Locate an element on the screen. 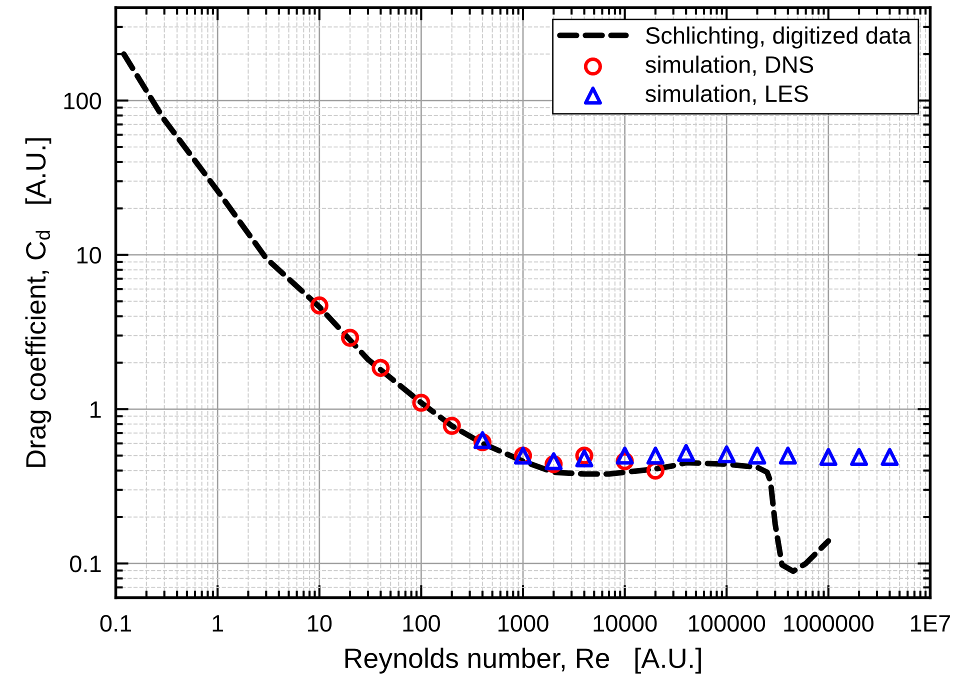 This screenshot has height=695, width=957. y-tick-label: 100 is located at coordinates (82, 101).